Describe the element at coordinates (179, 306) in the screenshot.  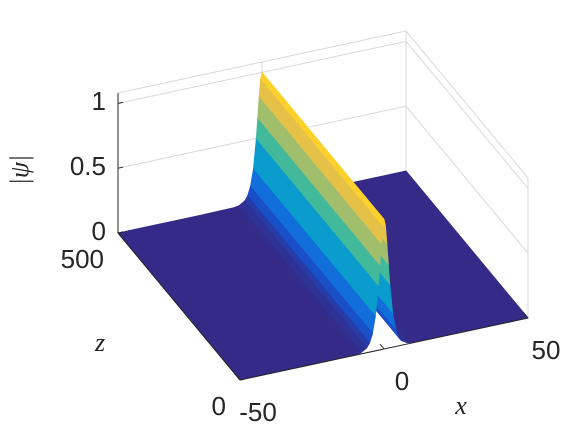
I see `axis-line` at that location.